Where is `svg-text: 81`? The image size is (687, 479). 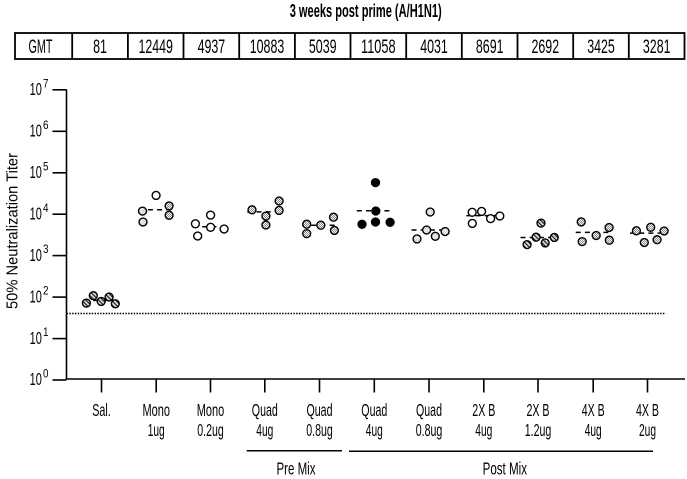 svg-text: 81 is located at coordinates (100, 47).